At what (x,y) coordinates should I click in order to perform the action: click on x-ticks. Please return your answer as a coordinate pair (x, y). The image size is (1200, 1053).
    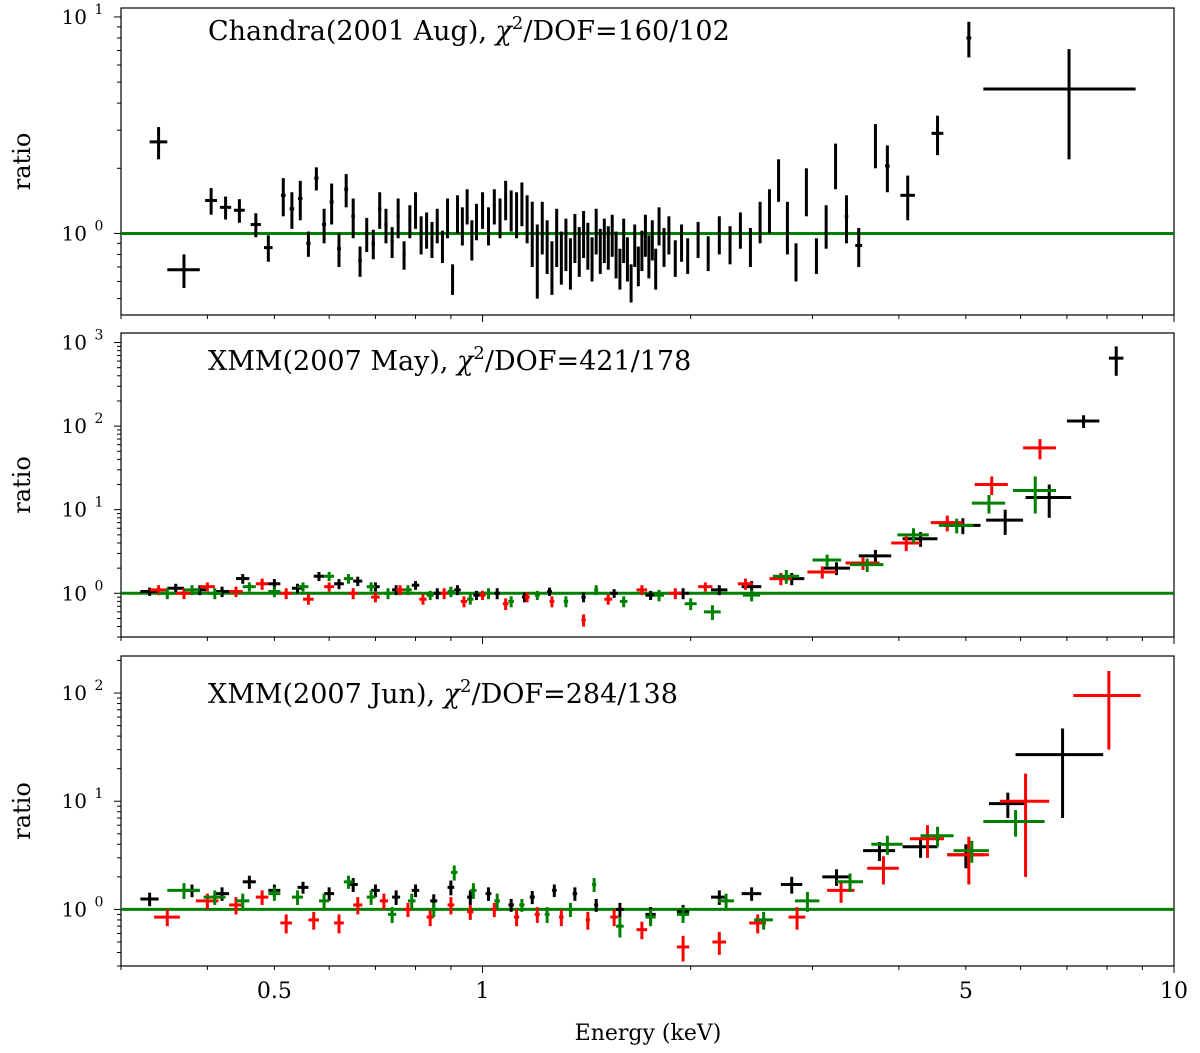
    Looking at the image, I should click on (647, 640).